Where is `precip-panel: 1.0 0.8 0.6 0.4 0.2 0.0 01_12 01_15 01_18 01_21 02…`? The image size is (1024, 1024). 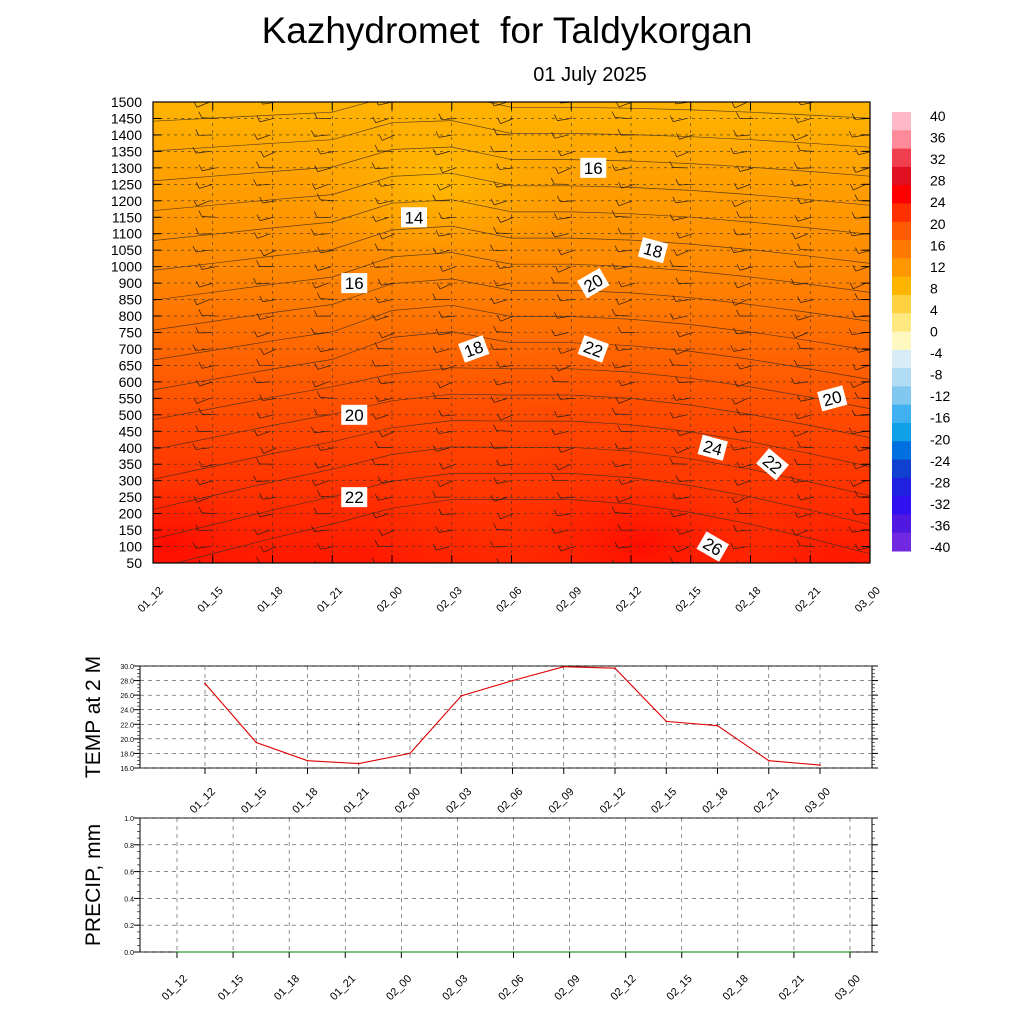 precip-panel: 1.0 0.8 0.6 0.4 0.2 0.0 01_12 01_15 01_18 01_21 02… is located at coordinates (480, 909).